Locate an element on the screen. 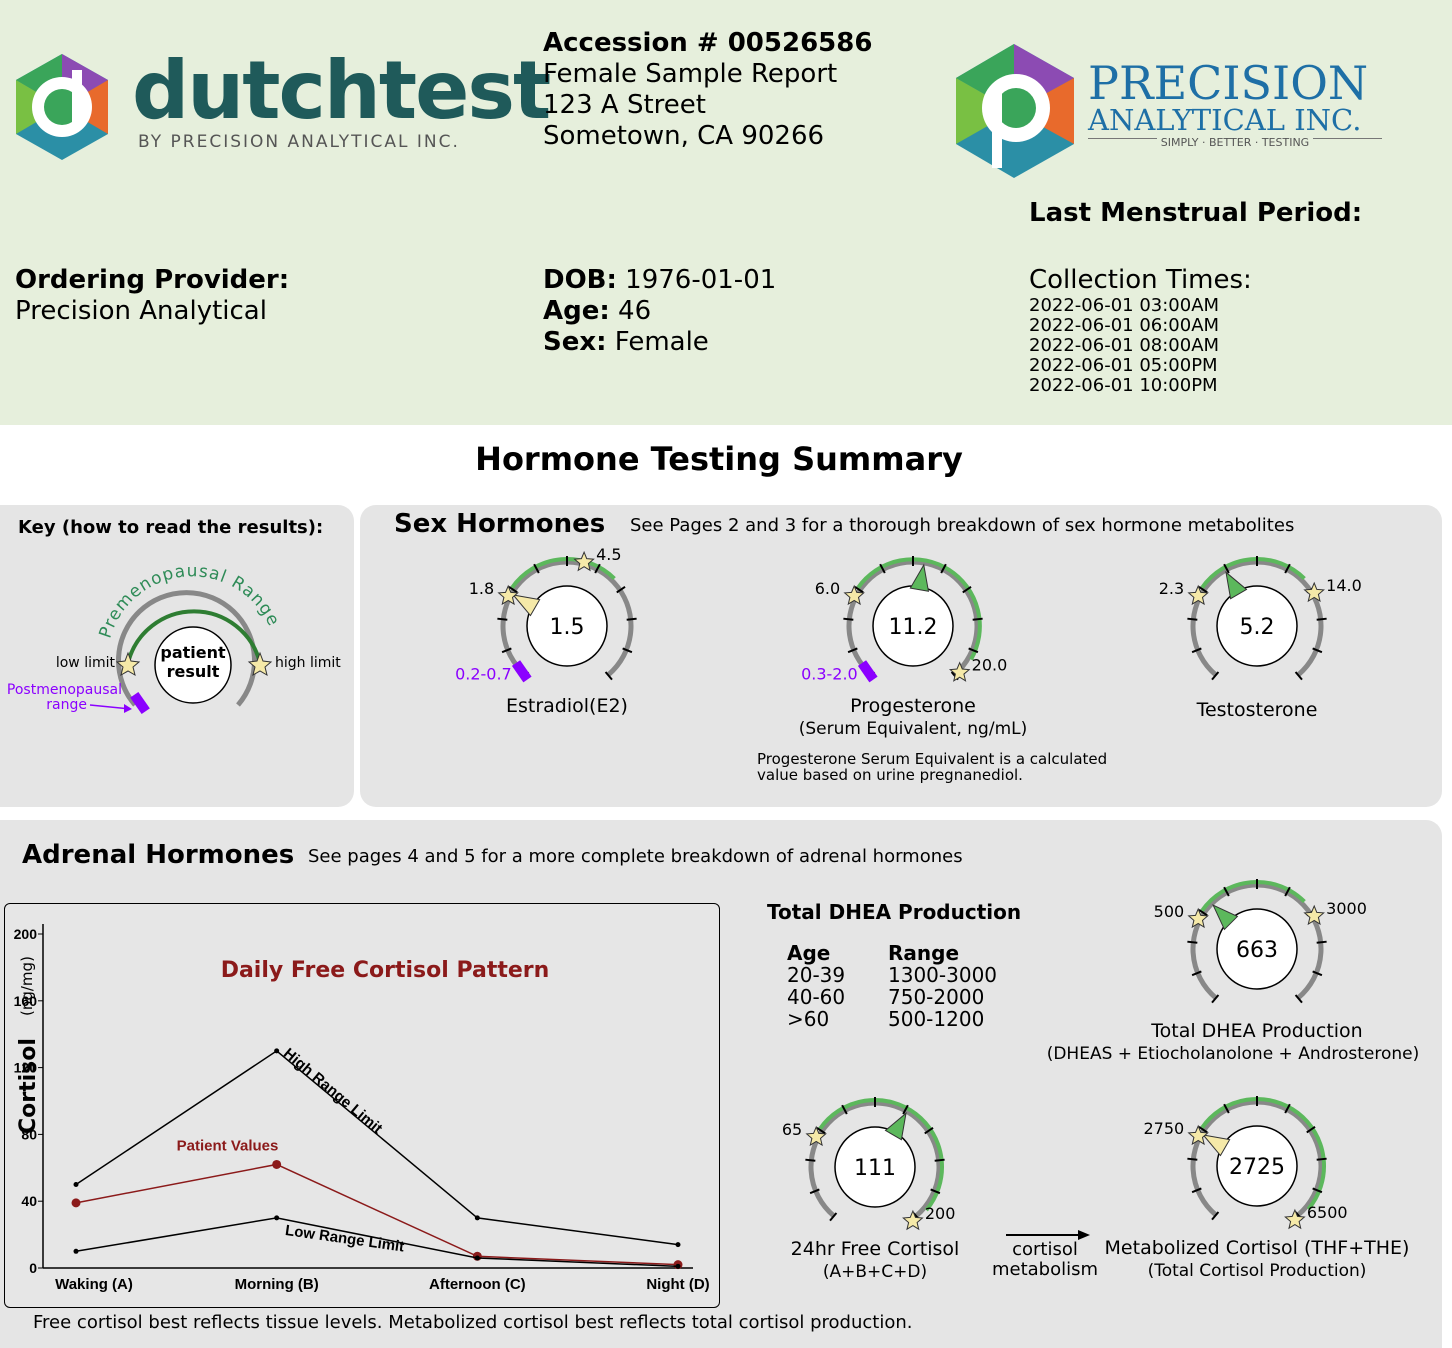  key-low-label: low limit is located at coordinates (86, 663).